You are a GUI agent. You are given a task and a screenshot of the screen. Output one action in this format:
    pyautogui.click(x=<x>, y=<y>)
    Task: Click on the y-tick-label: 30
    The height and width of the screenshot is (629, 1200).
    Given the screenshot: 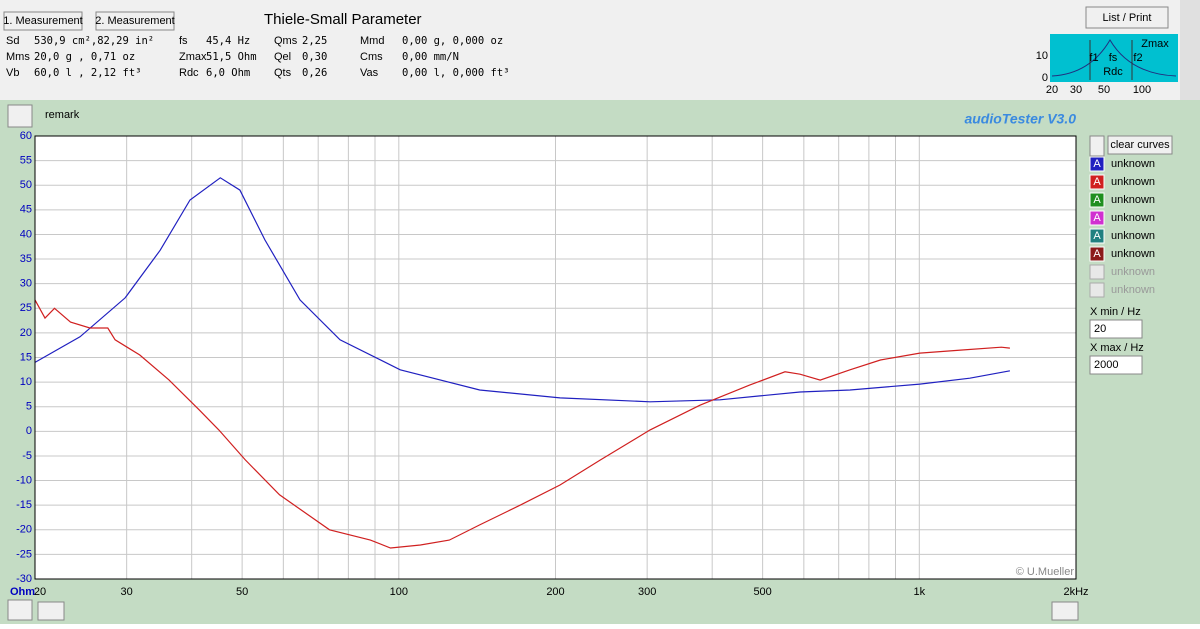 What is the action you would take?
    pyautogui.click(x=26, y=284)
    